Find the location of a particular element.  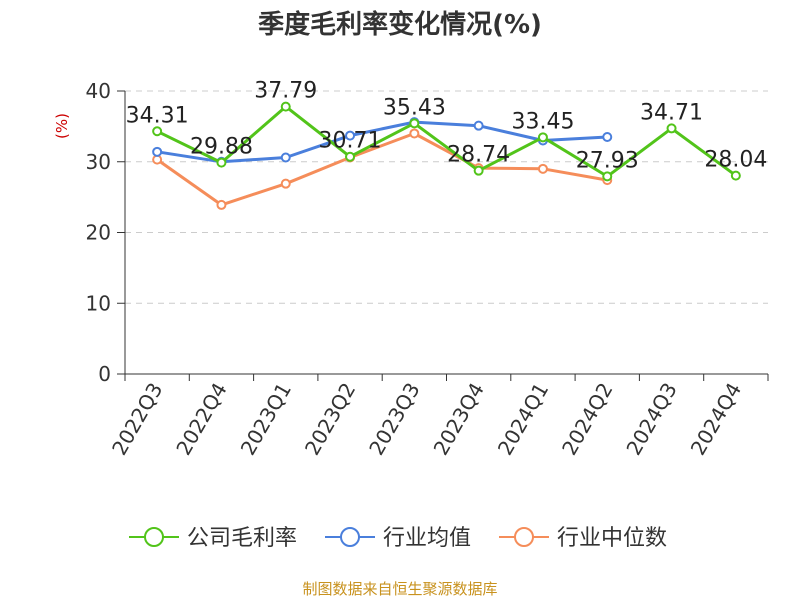

x-category-label: 2023Q1 is located at coordinates (266, 419).